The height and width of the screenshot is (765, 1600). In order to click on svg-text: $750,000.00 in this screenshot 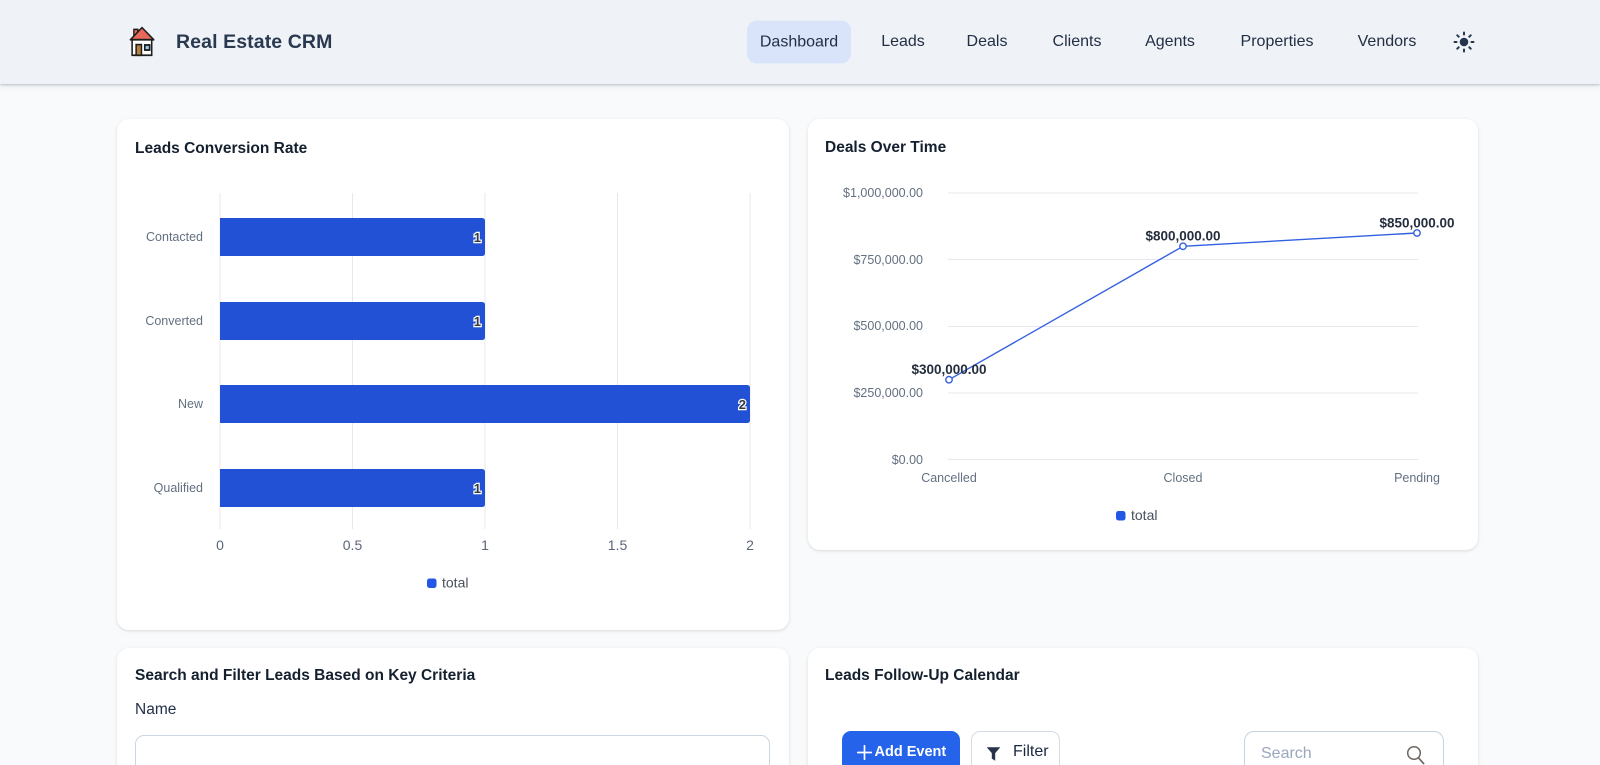, I will do `click(888, 260)`.